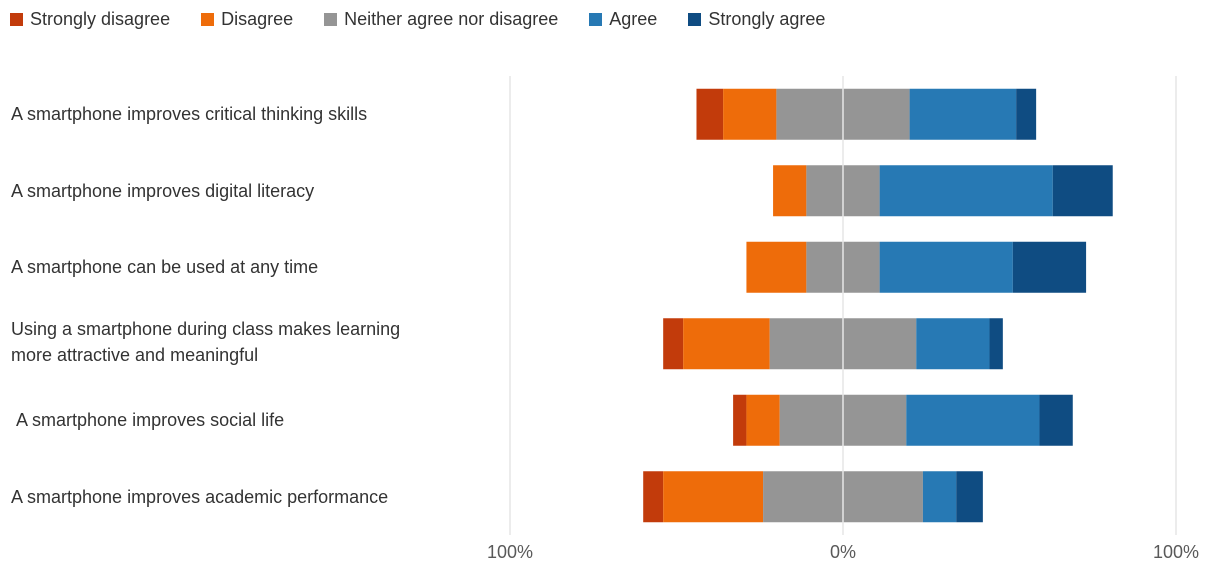 The image size is (1209, 564). I want to click on legend-label: Strongly disagree, so click(100, 18).